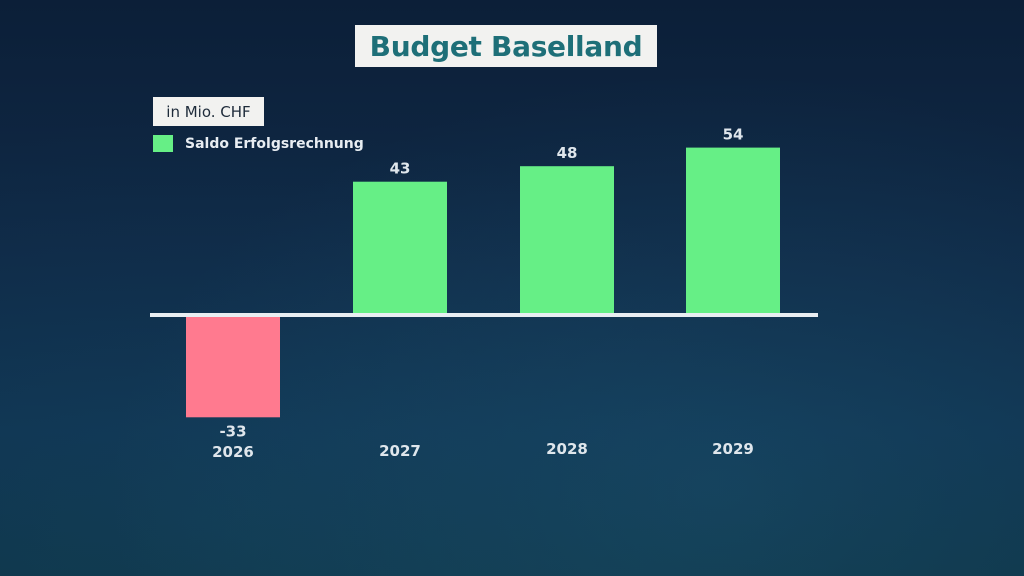 The image size is (1024, 576). I want to click on legend: Saldo Erfolgsrechnung, so click(258, 143).